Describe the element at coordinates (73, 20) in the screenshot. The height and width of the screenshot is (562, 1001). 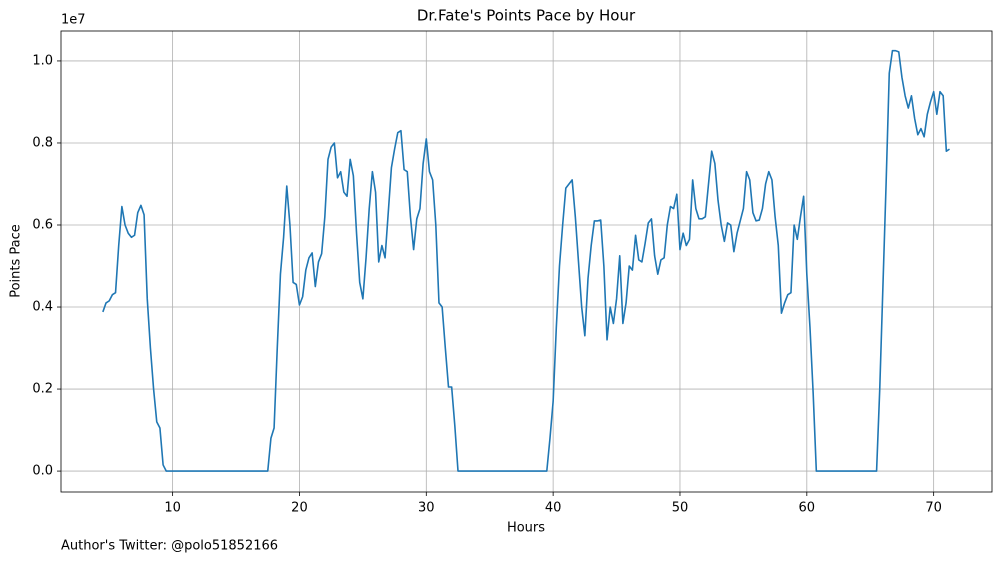
I see `y-offset-label: 1e7` at that location.